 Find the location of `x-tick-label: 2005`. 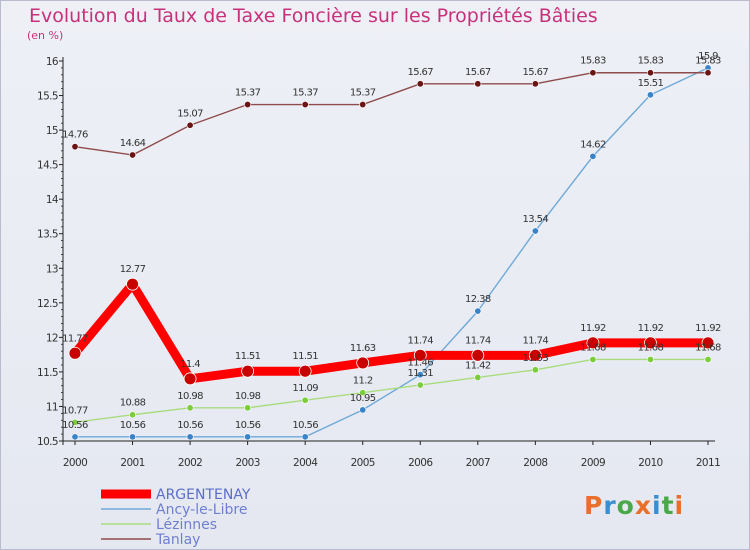

x-tick-label: 2005 is located at coordinates (363, 463).